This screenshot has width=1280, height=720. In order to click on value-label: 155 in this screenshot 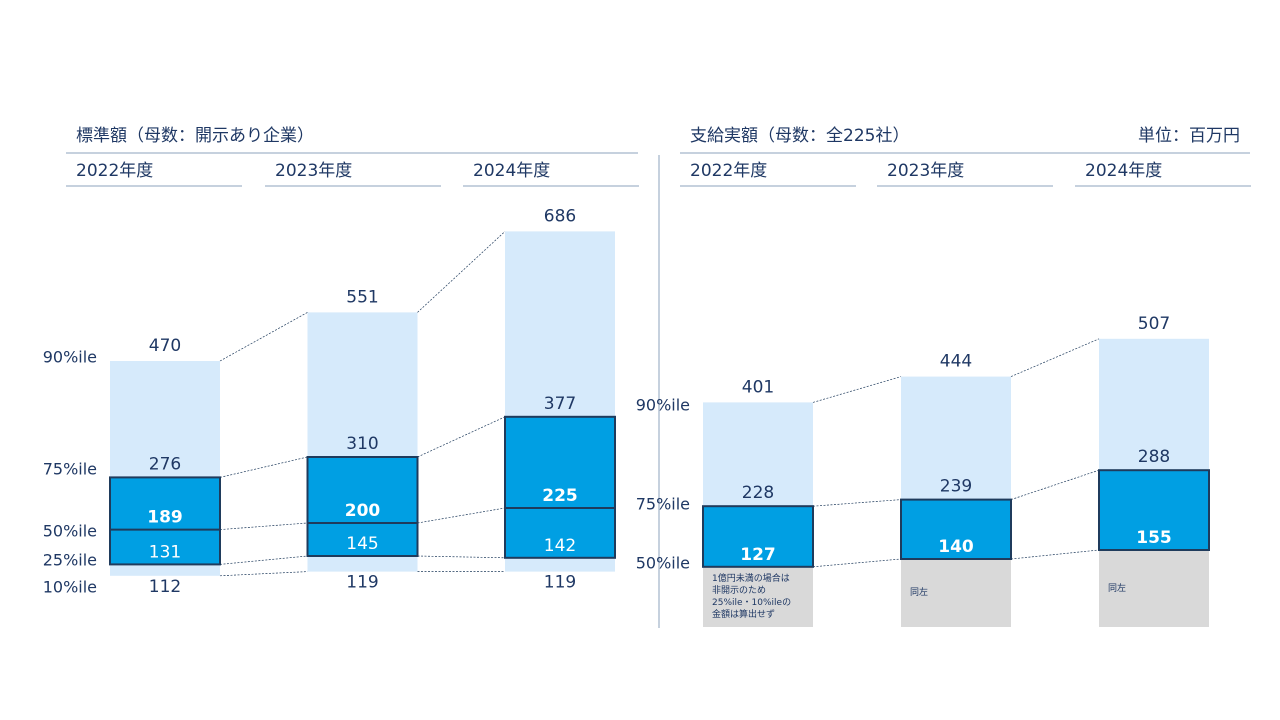, I will do `click(1154, 538)`.